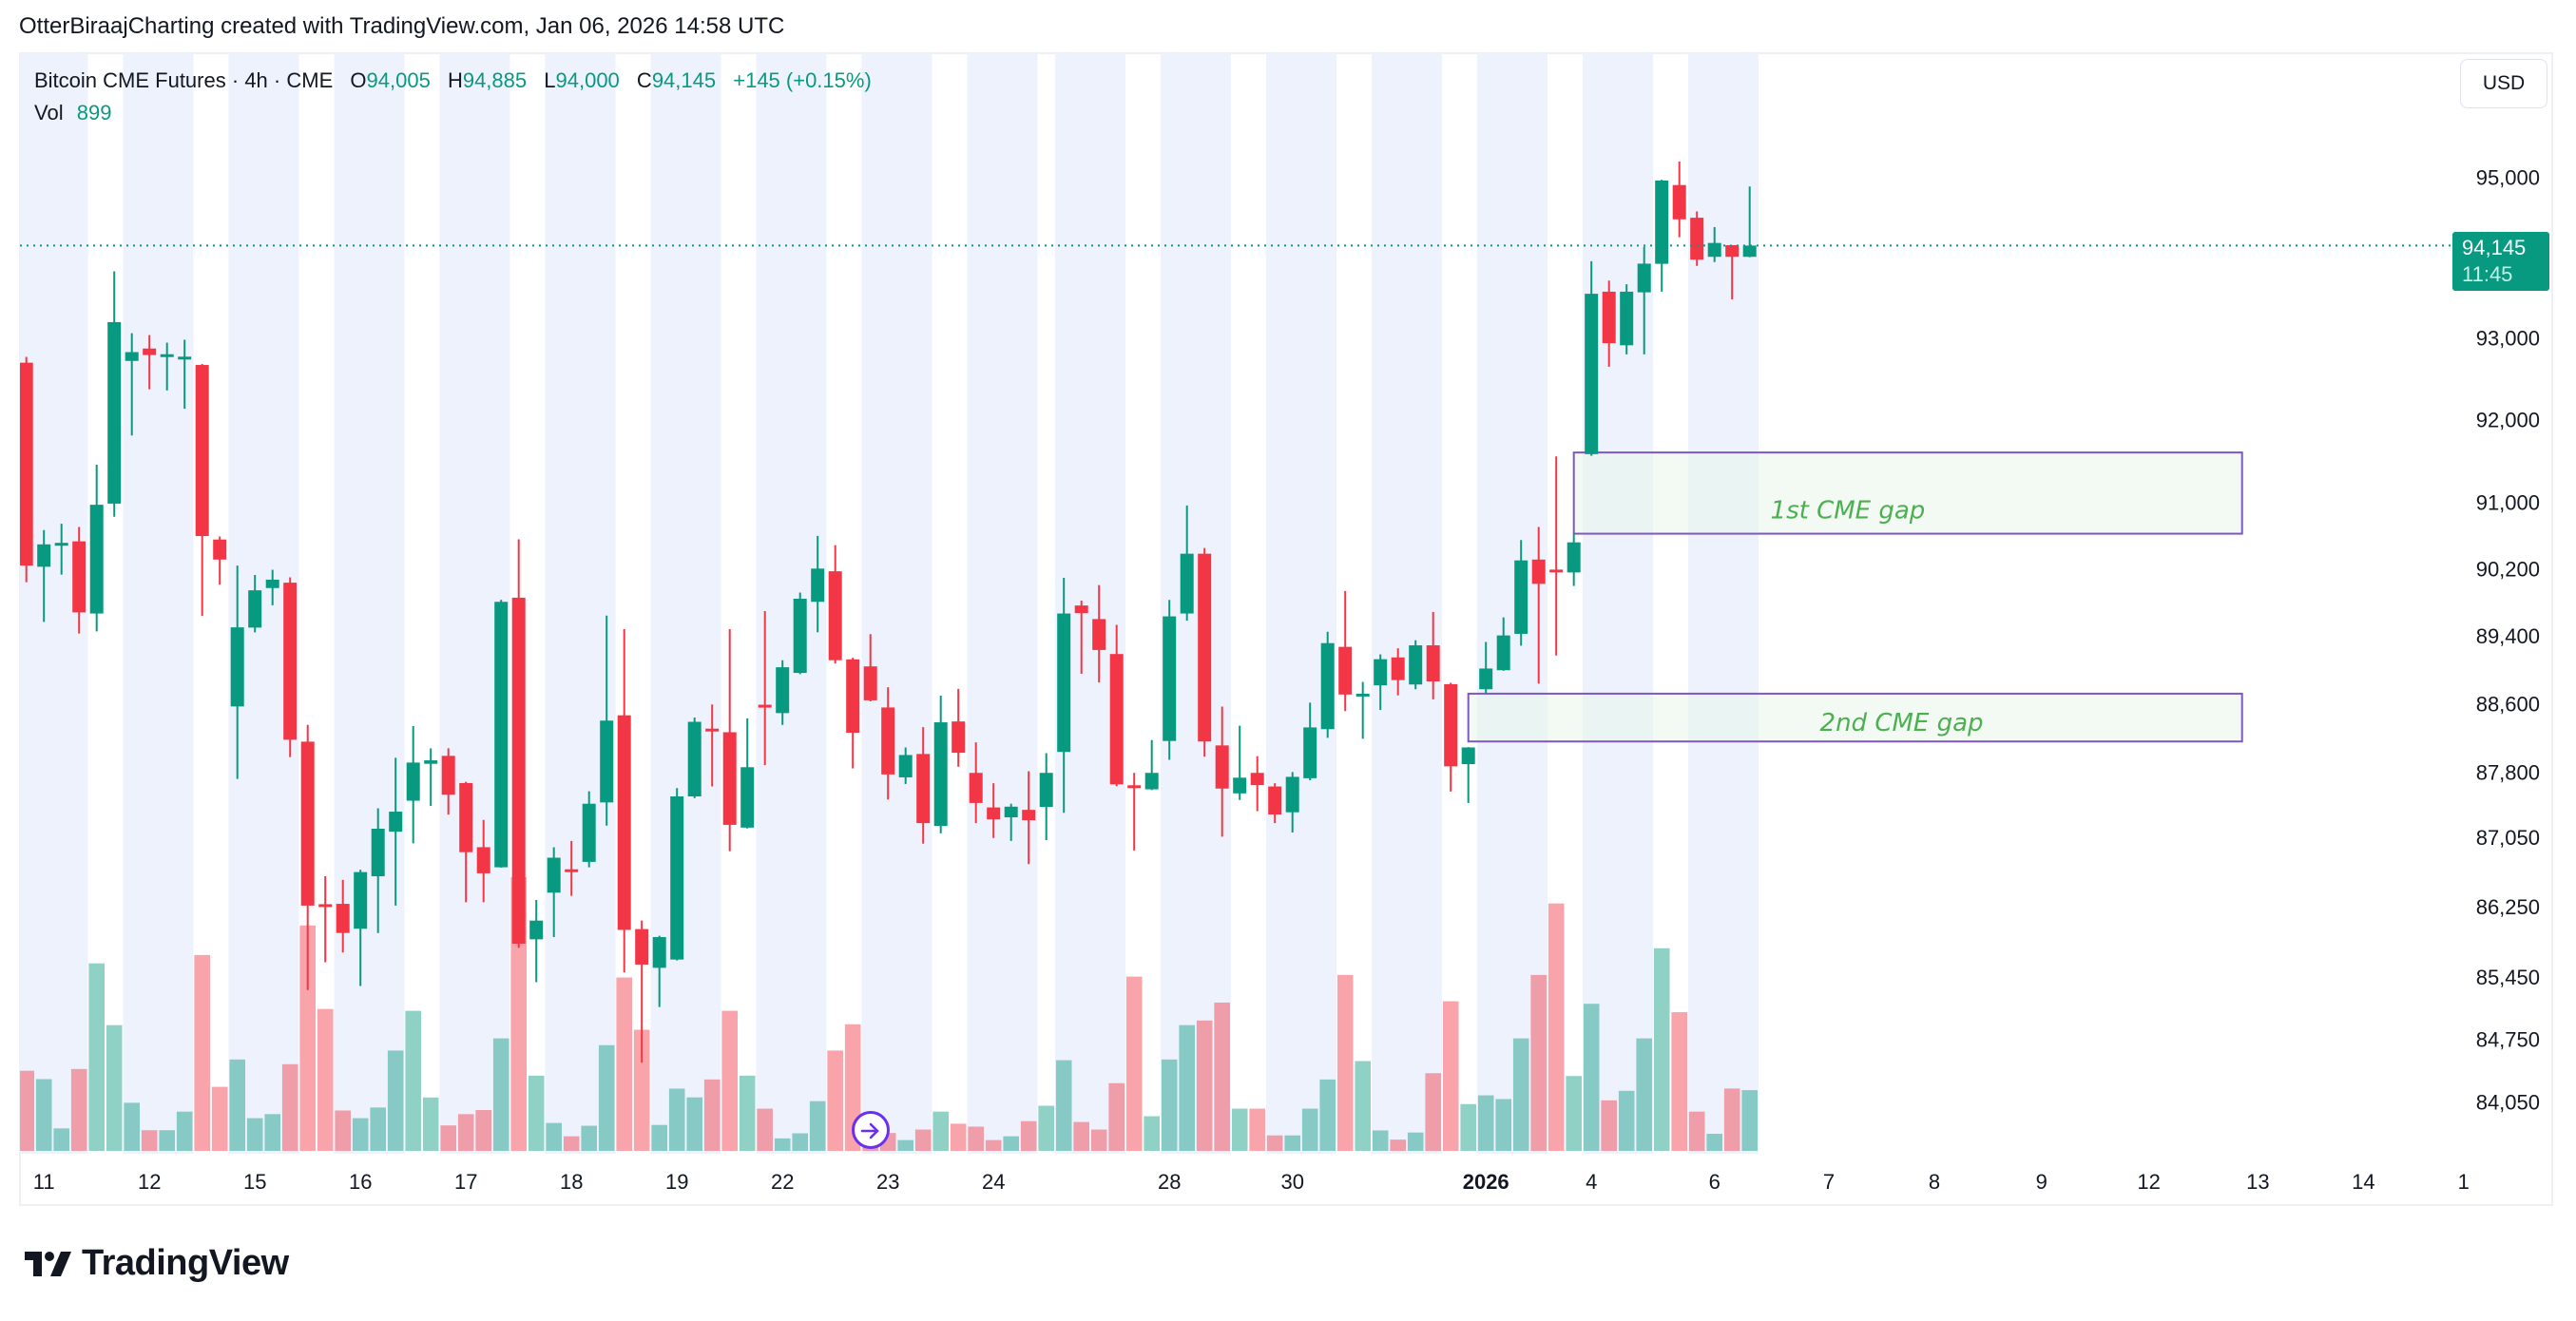  What do you see at coordinates (49, 112) in the screenshot?
I see `volume-label: Vol` at bounding box center [49, 112].